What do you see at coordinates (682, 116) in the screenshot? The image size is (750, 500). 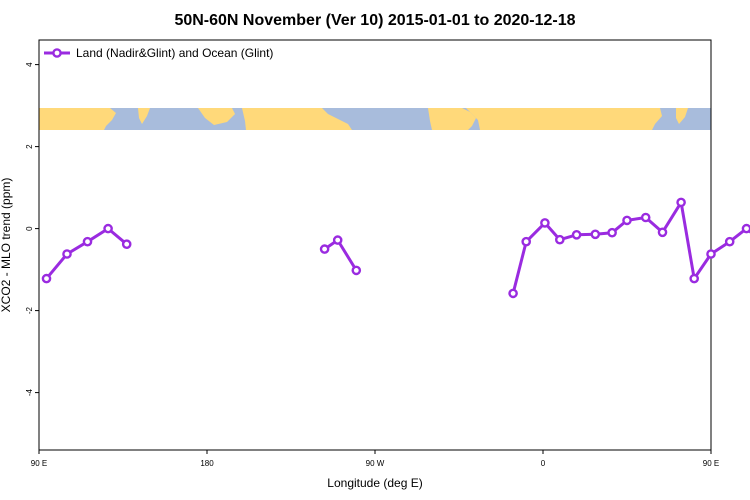 I see `land-kamchatka-right` at bounding box center [682, 116].